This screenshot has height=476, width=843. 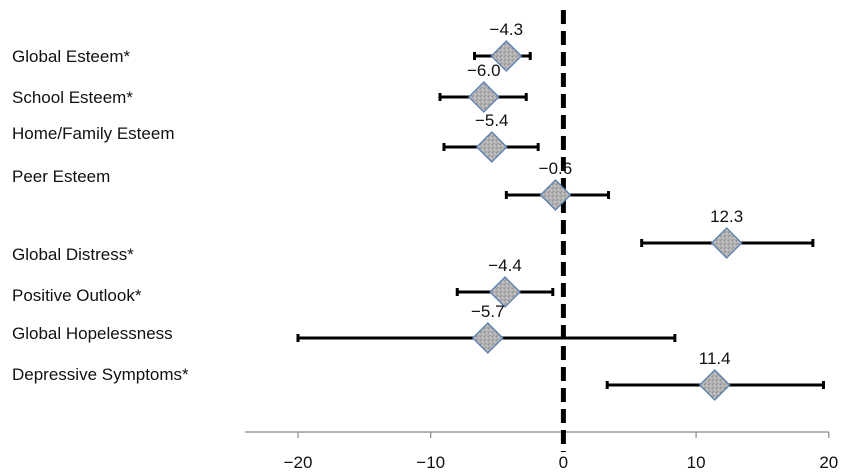 I want to click on row-label: Home/Family Esteem, so click(x=93, y=133).